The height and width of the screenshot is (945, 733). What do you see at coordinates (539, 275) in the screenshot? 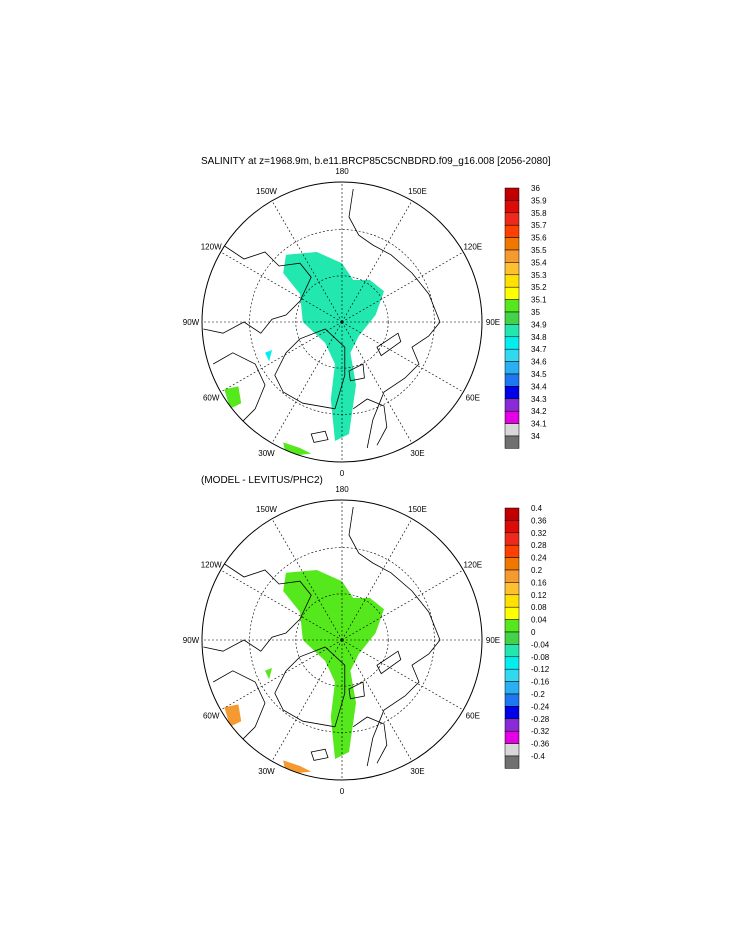
I see `colorbar-label: 35.3` at bounding box center [539, 275].